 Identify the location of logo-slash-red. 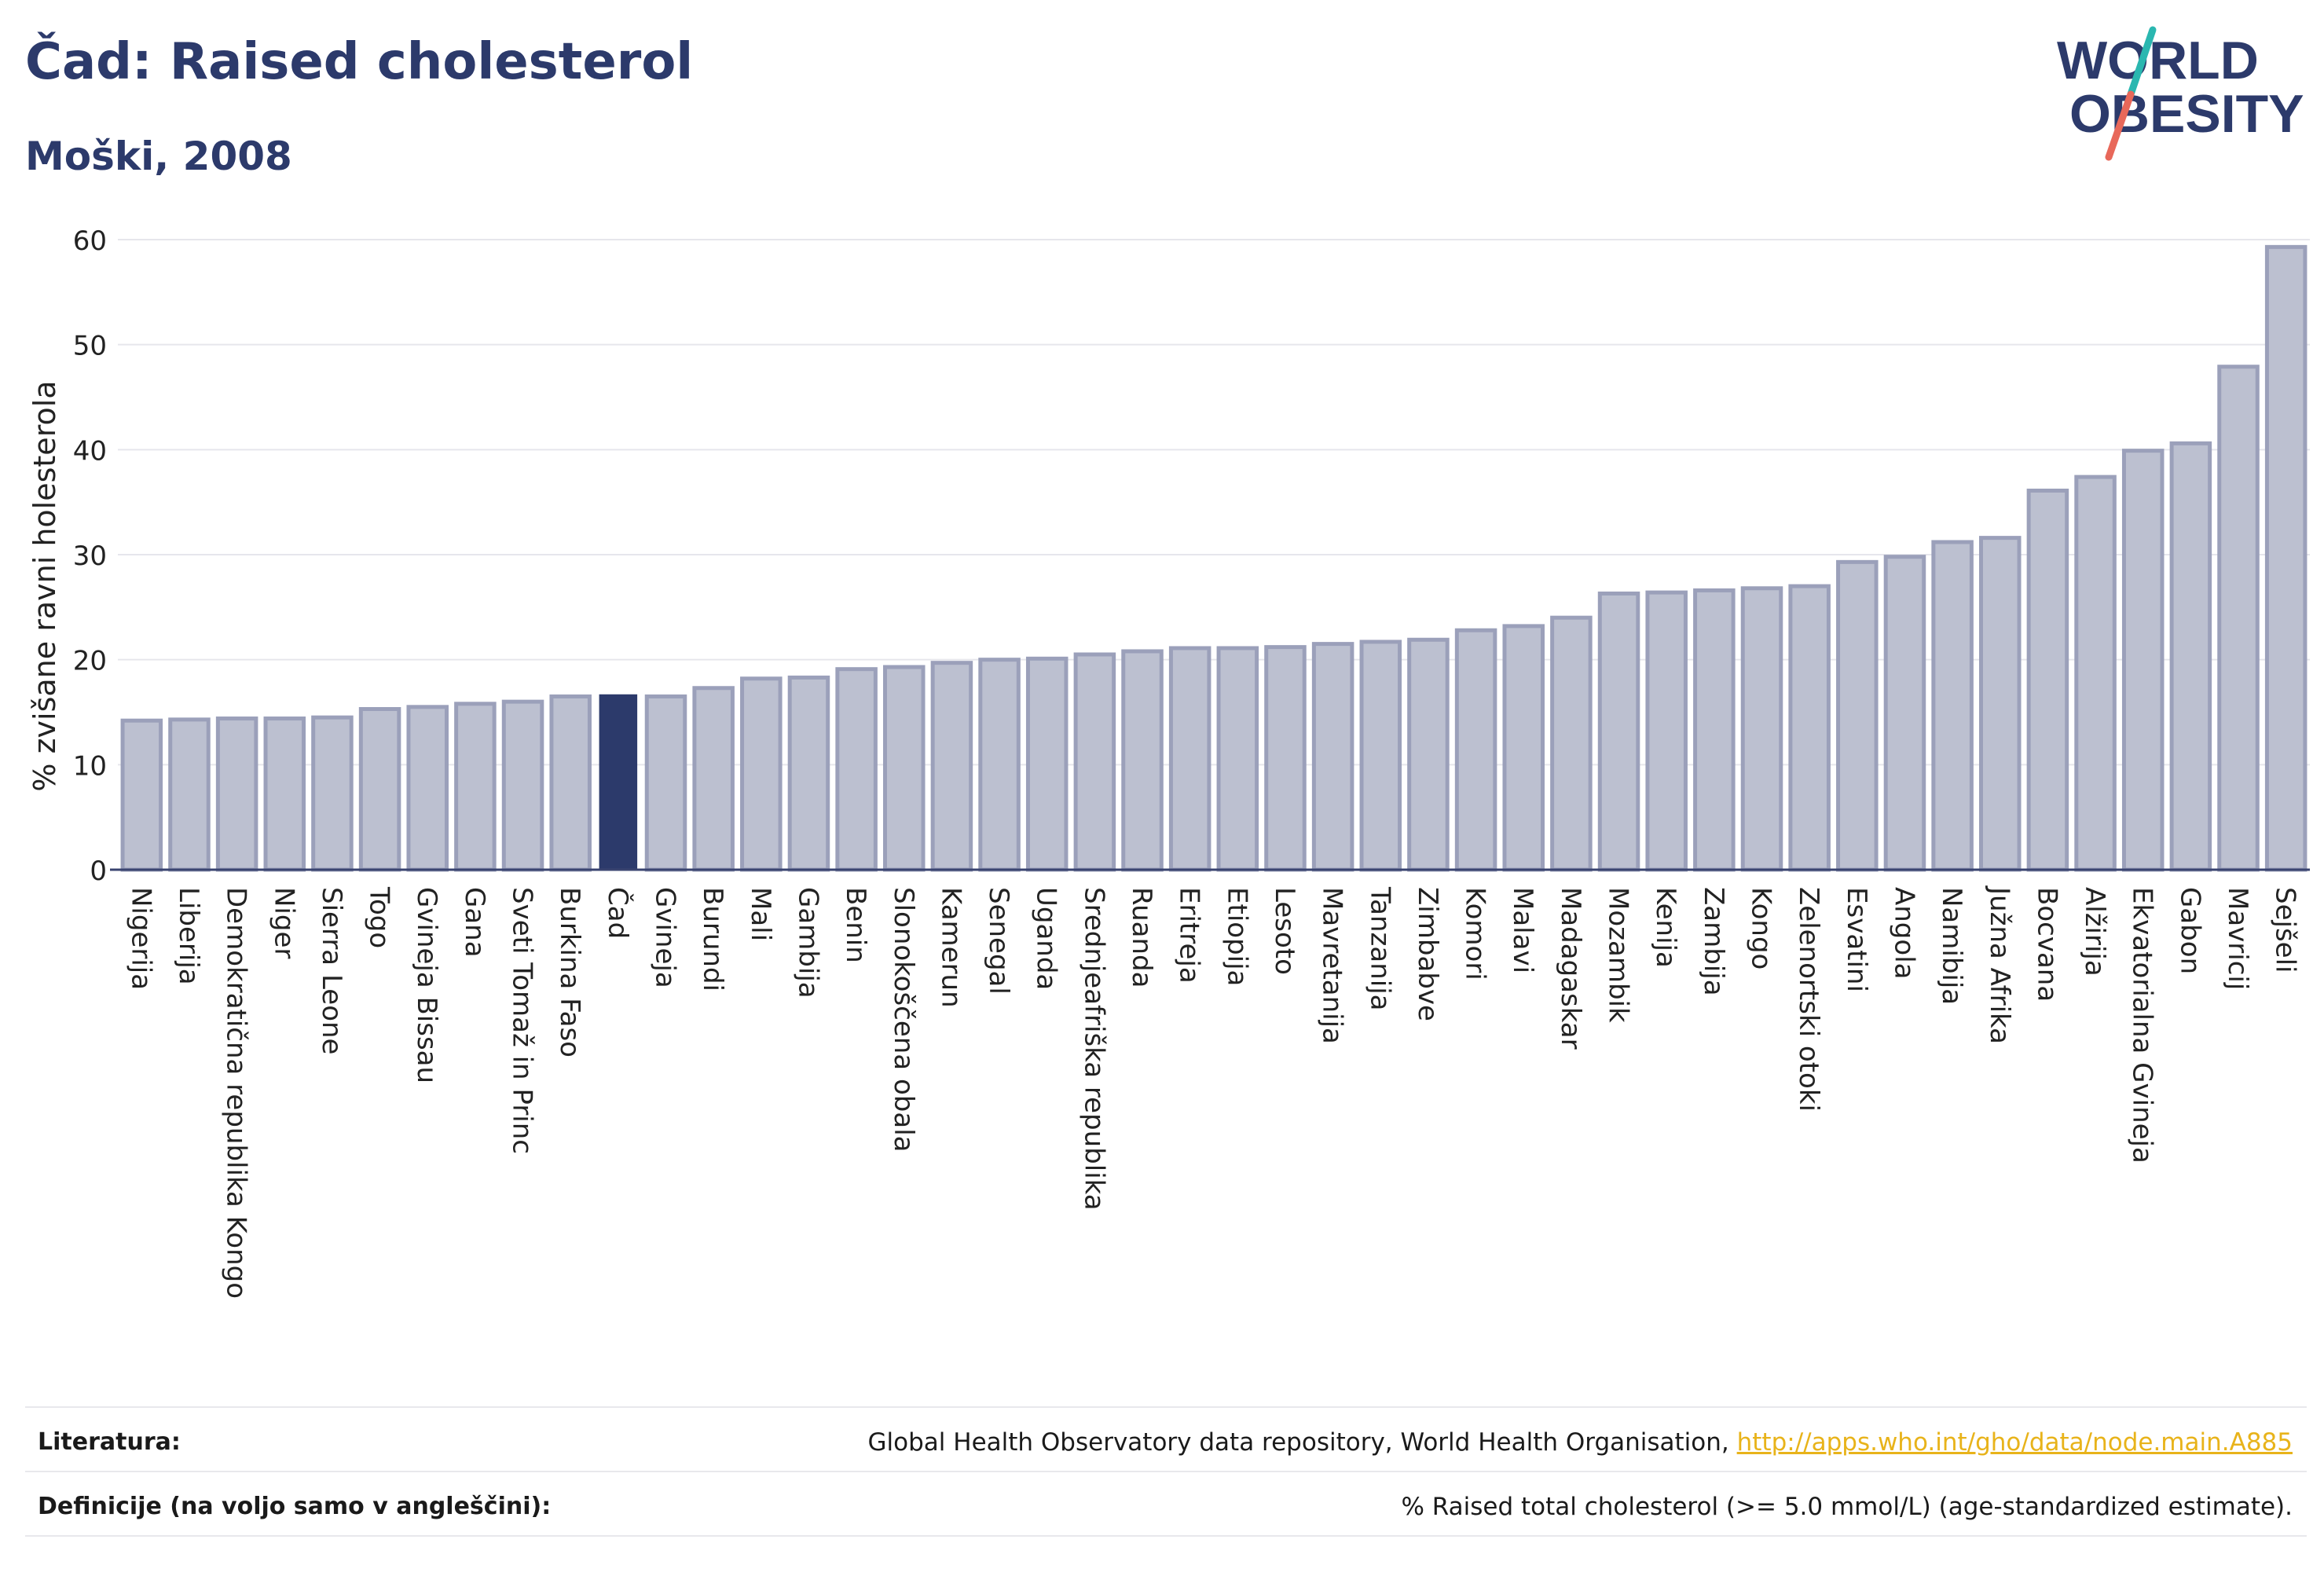
(2120, 125).